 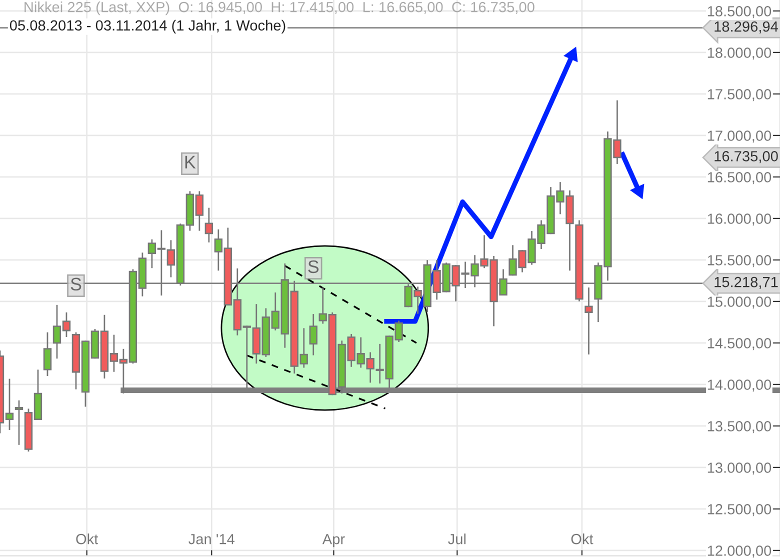 What do you see at coordinates (740, 178) in the screenshot?
I see `y-tick-label: 16.500,00` at bounding box center [740, 178].